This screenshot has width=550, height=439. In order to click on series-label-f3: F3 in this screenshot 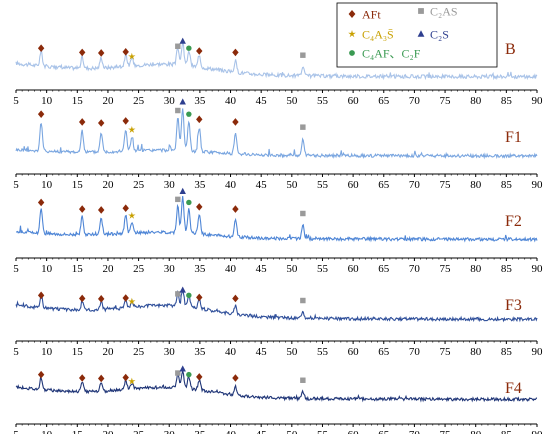, I will do `click(513, 305)`.